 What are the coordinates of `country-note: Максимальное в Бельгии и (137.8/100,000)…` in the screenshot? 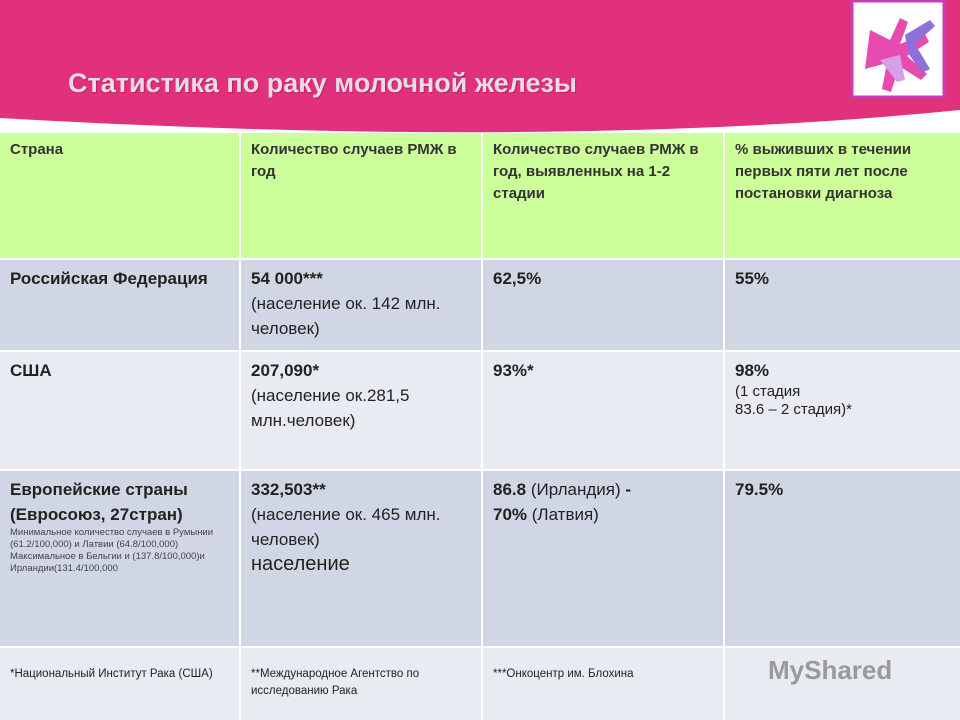 It's located at (107, 562).